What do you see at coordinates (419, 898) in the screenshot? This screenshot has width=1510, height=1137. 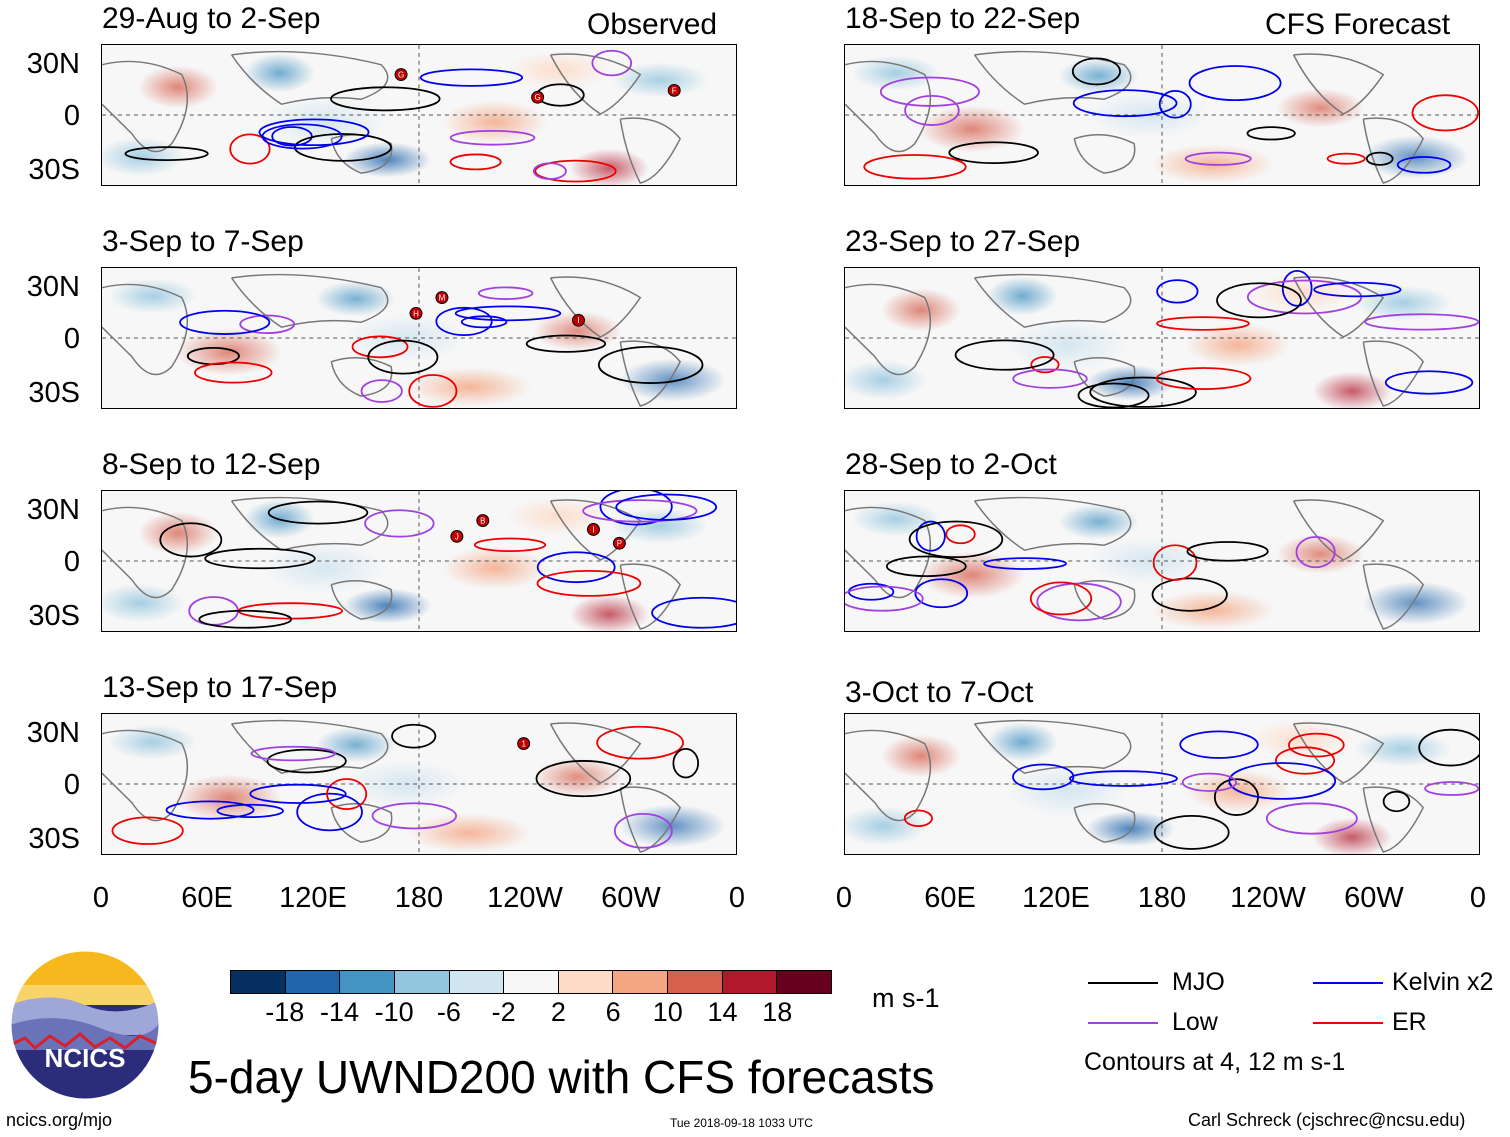 I see `lon-label: 180` at bounding box center [419, 898].